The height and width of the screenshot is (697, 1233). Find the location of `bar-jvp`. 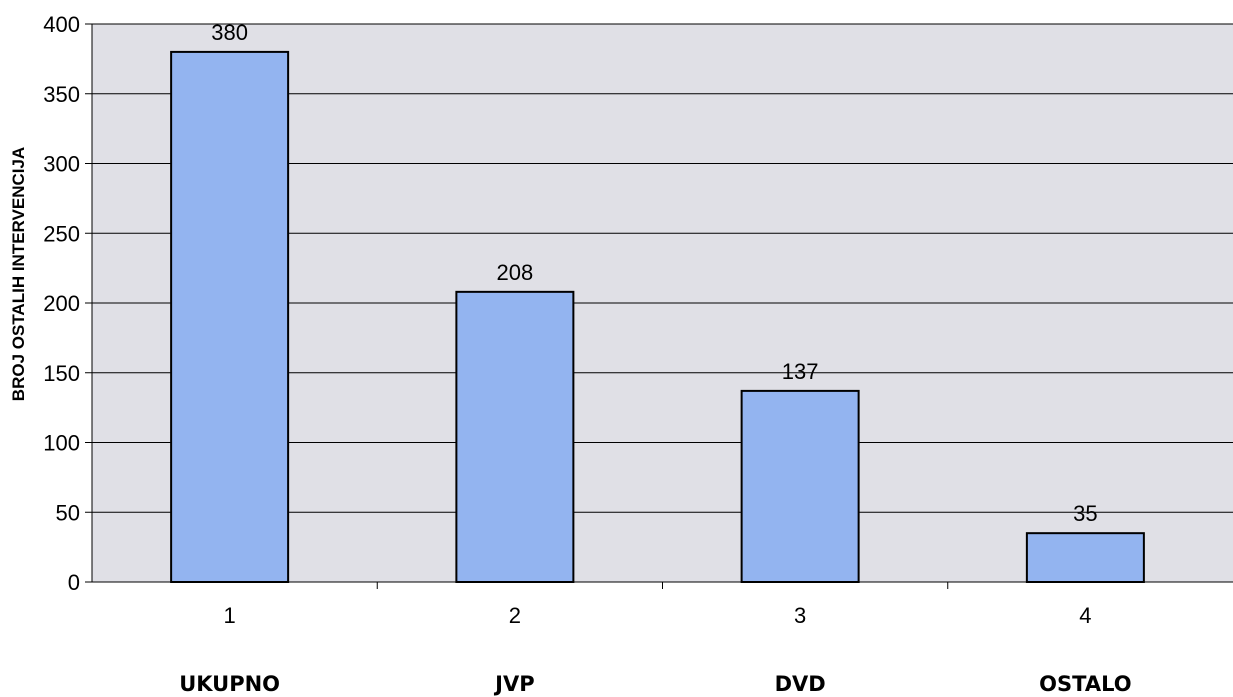

bar-jvp is located at coordinates (515, 436).